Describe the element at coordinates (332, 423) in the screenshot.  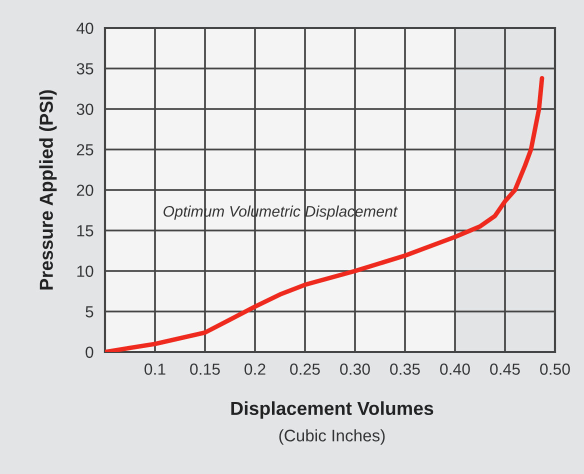
I see `x-axis-title: Displacement Volumes (Cubic Inches)` at that location.